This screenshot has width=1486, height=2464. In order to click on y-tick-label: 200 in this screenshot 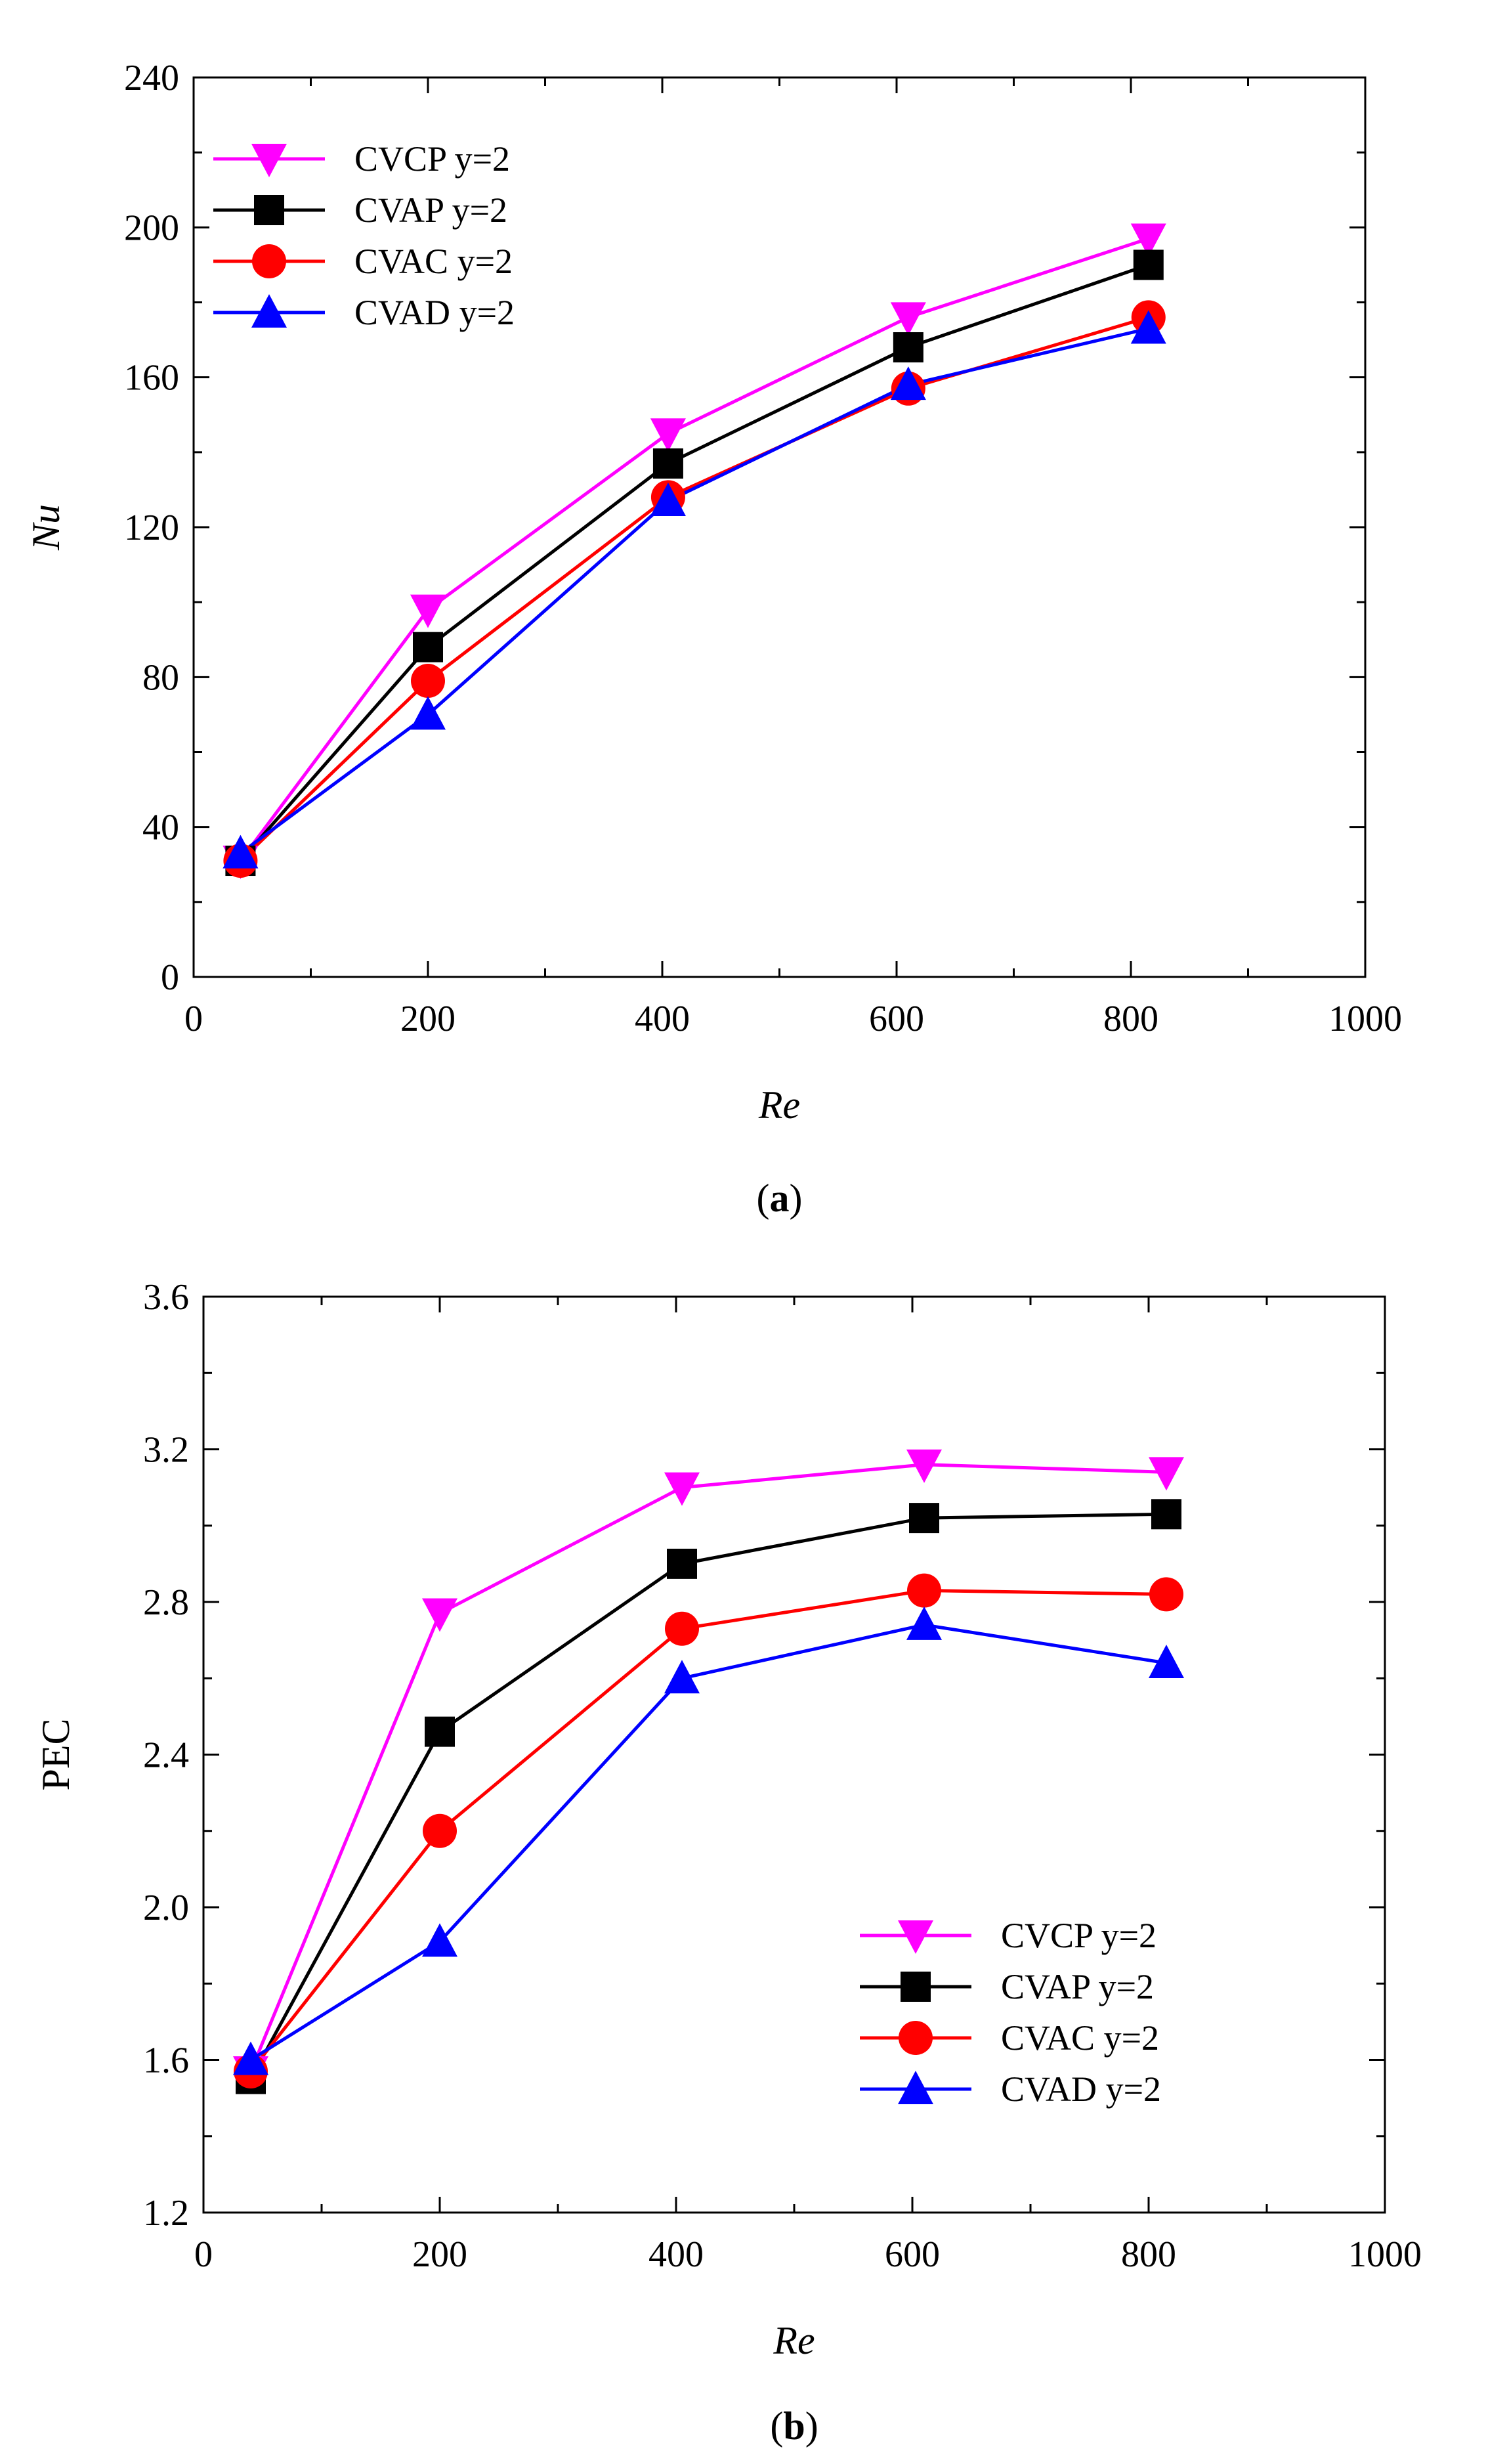, I will do `click(151, 227)`.